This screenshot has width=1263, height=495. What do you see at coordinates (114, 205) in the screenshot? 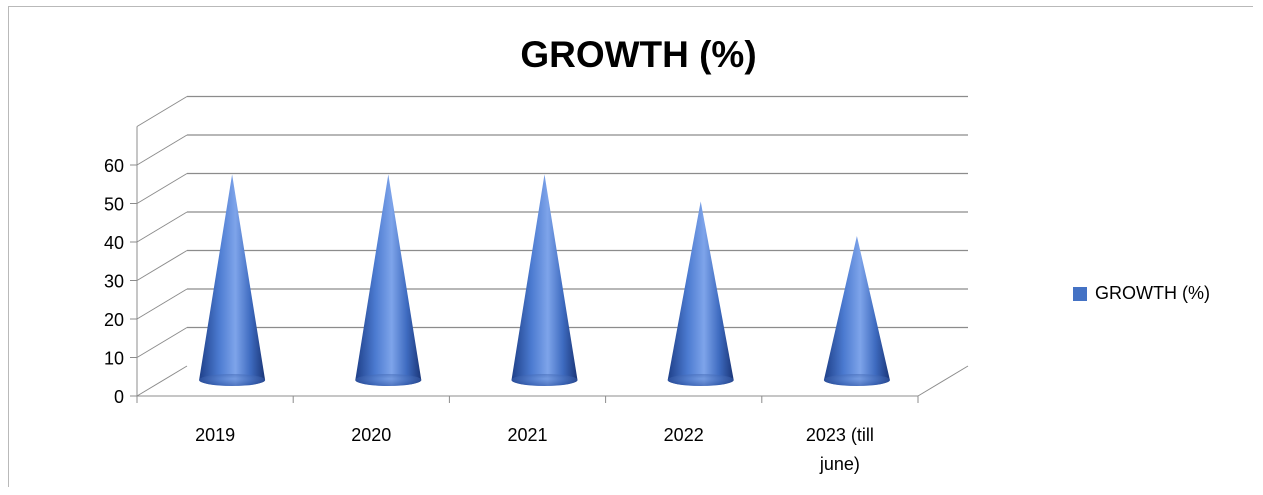
I see `y-tick-label: 50` at bounding box center [114, 205].